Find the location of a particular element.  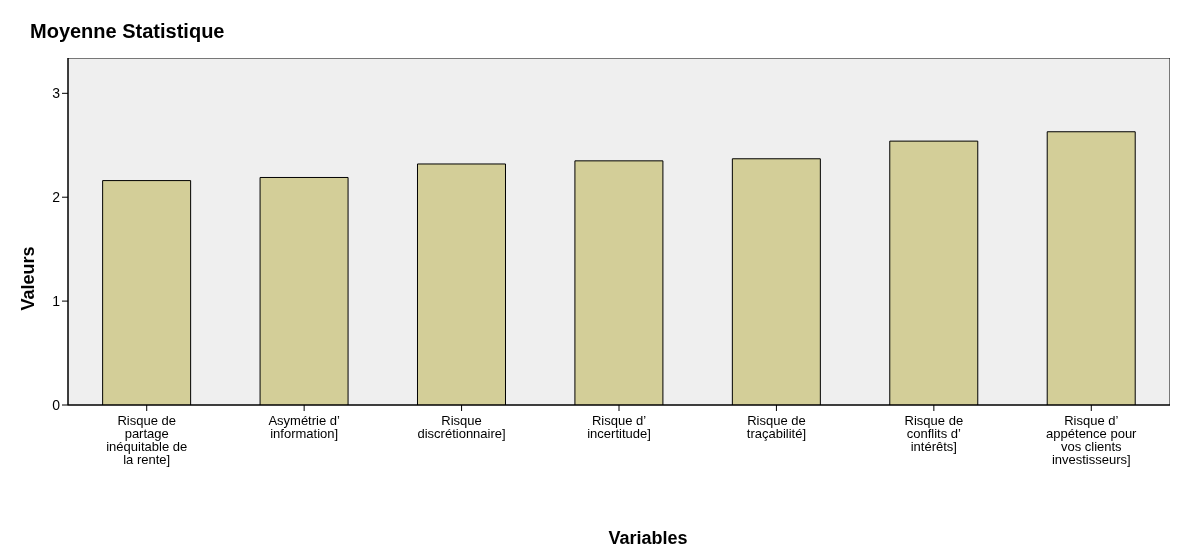

x-tick-label: Risque discrétionnaire] is located at coordinates (461, 427).